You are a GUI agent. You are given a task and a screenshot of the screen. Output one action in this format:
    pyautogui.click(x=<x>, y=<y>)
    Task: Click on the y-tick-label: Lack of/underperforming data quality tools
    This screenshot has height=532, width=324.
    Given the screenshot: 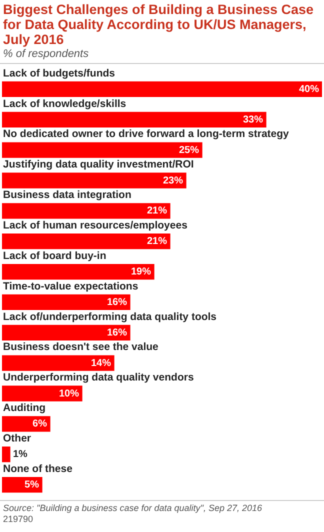 What is the action you would take?
    pyautogui.click(x=110, y=316)
    